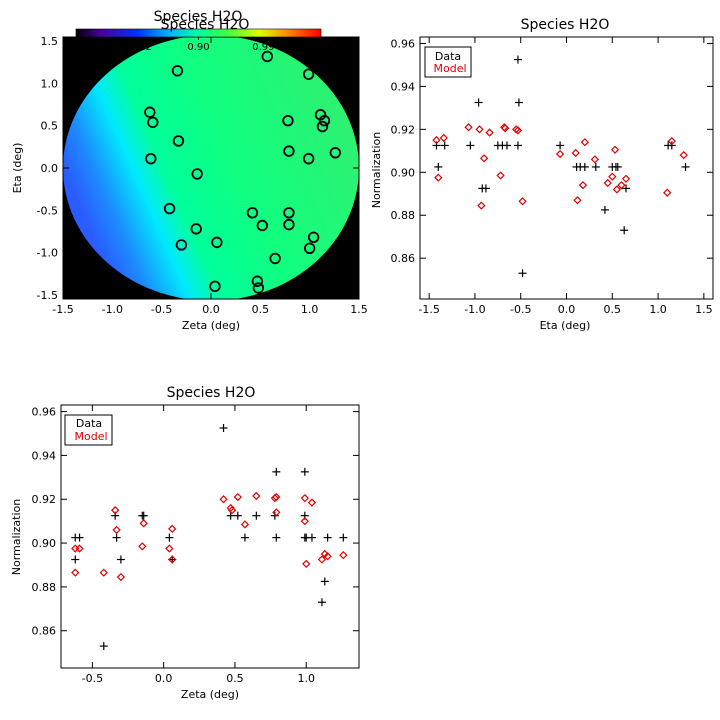  What do you see at coordinates (211, 393) in the screenshot?
I see `zeta-plot-title: Species H2O` at bounding box center [211, 393].